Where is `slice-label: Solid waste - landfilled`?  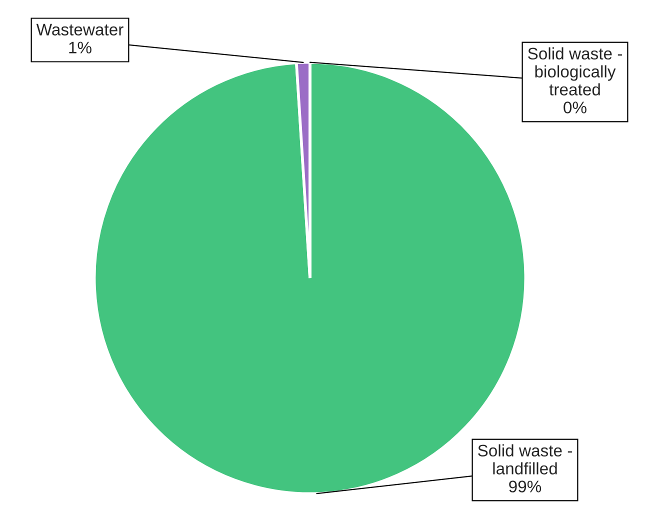 slice-label: Solid waste - landfilled is located at coordinates (525, 459).